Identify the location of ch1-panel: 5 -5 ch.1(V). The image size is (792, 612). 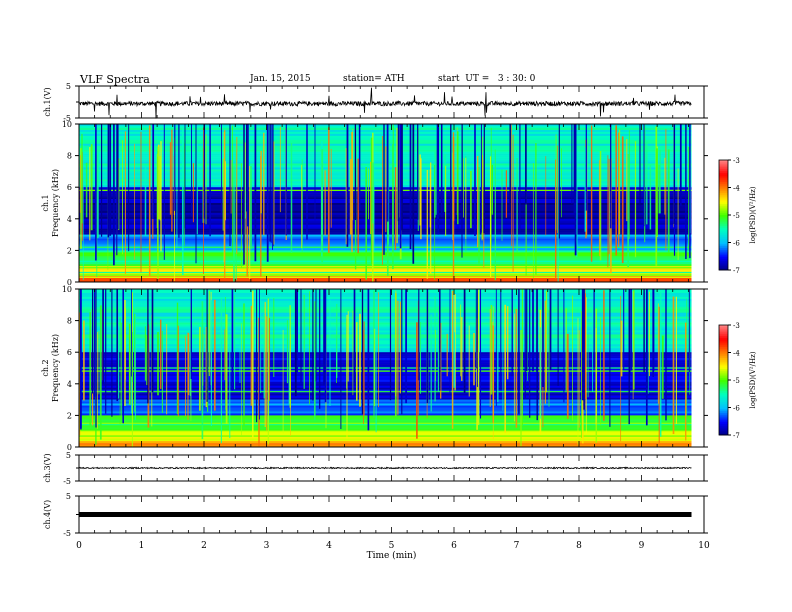
(375, 102).